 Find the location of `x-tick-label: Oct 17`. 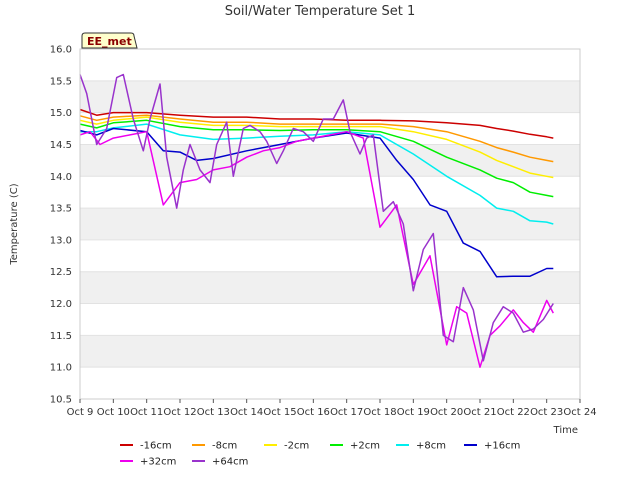

x-tick-label: Oct 17 is located at coordinates (346, 412).